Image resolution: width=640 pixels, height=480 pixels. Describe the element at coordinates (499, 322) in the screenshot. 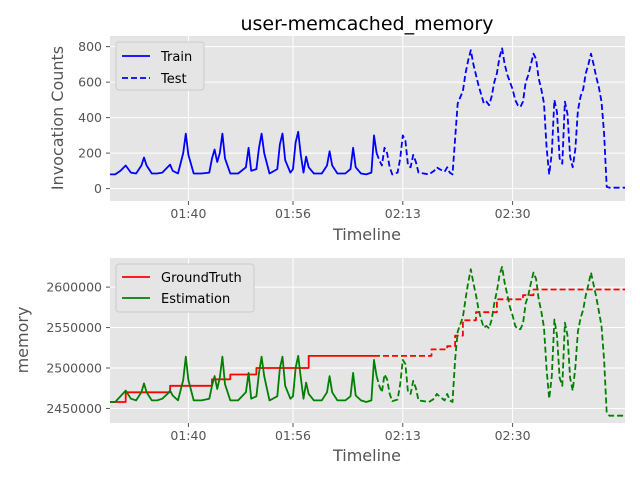

I see `series-line-groundtruth-forecast` at that location.